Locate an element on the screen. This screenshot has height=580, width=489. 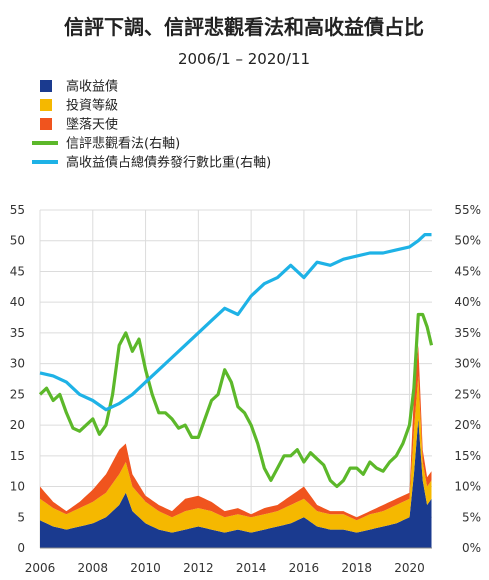
chart-subtitle: 2006/1 – 2020/11 is located at coordinates (244, 59).